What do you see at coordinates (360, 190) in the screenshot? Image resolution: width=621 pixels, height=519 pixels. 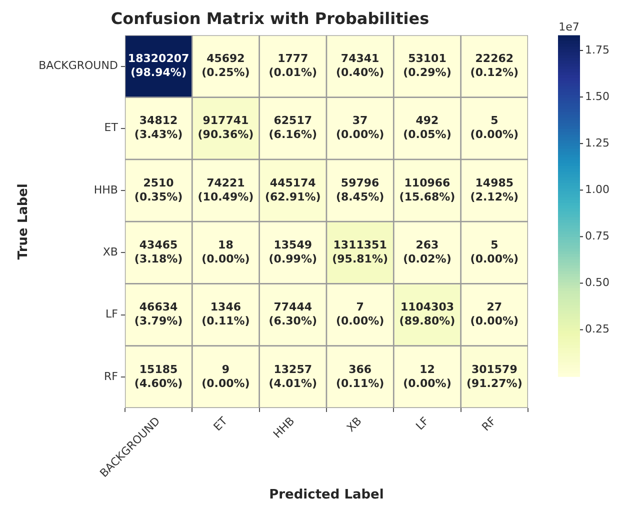 I see `data-label: 59796 (8.45%)` at bounding box center [360, 190].